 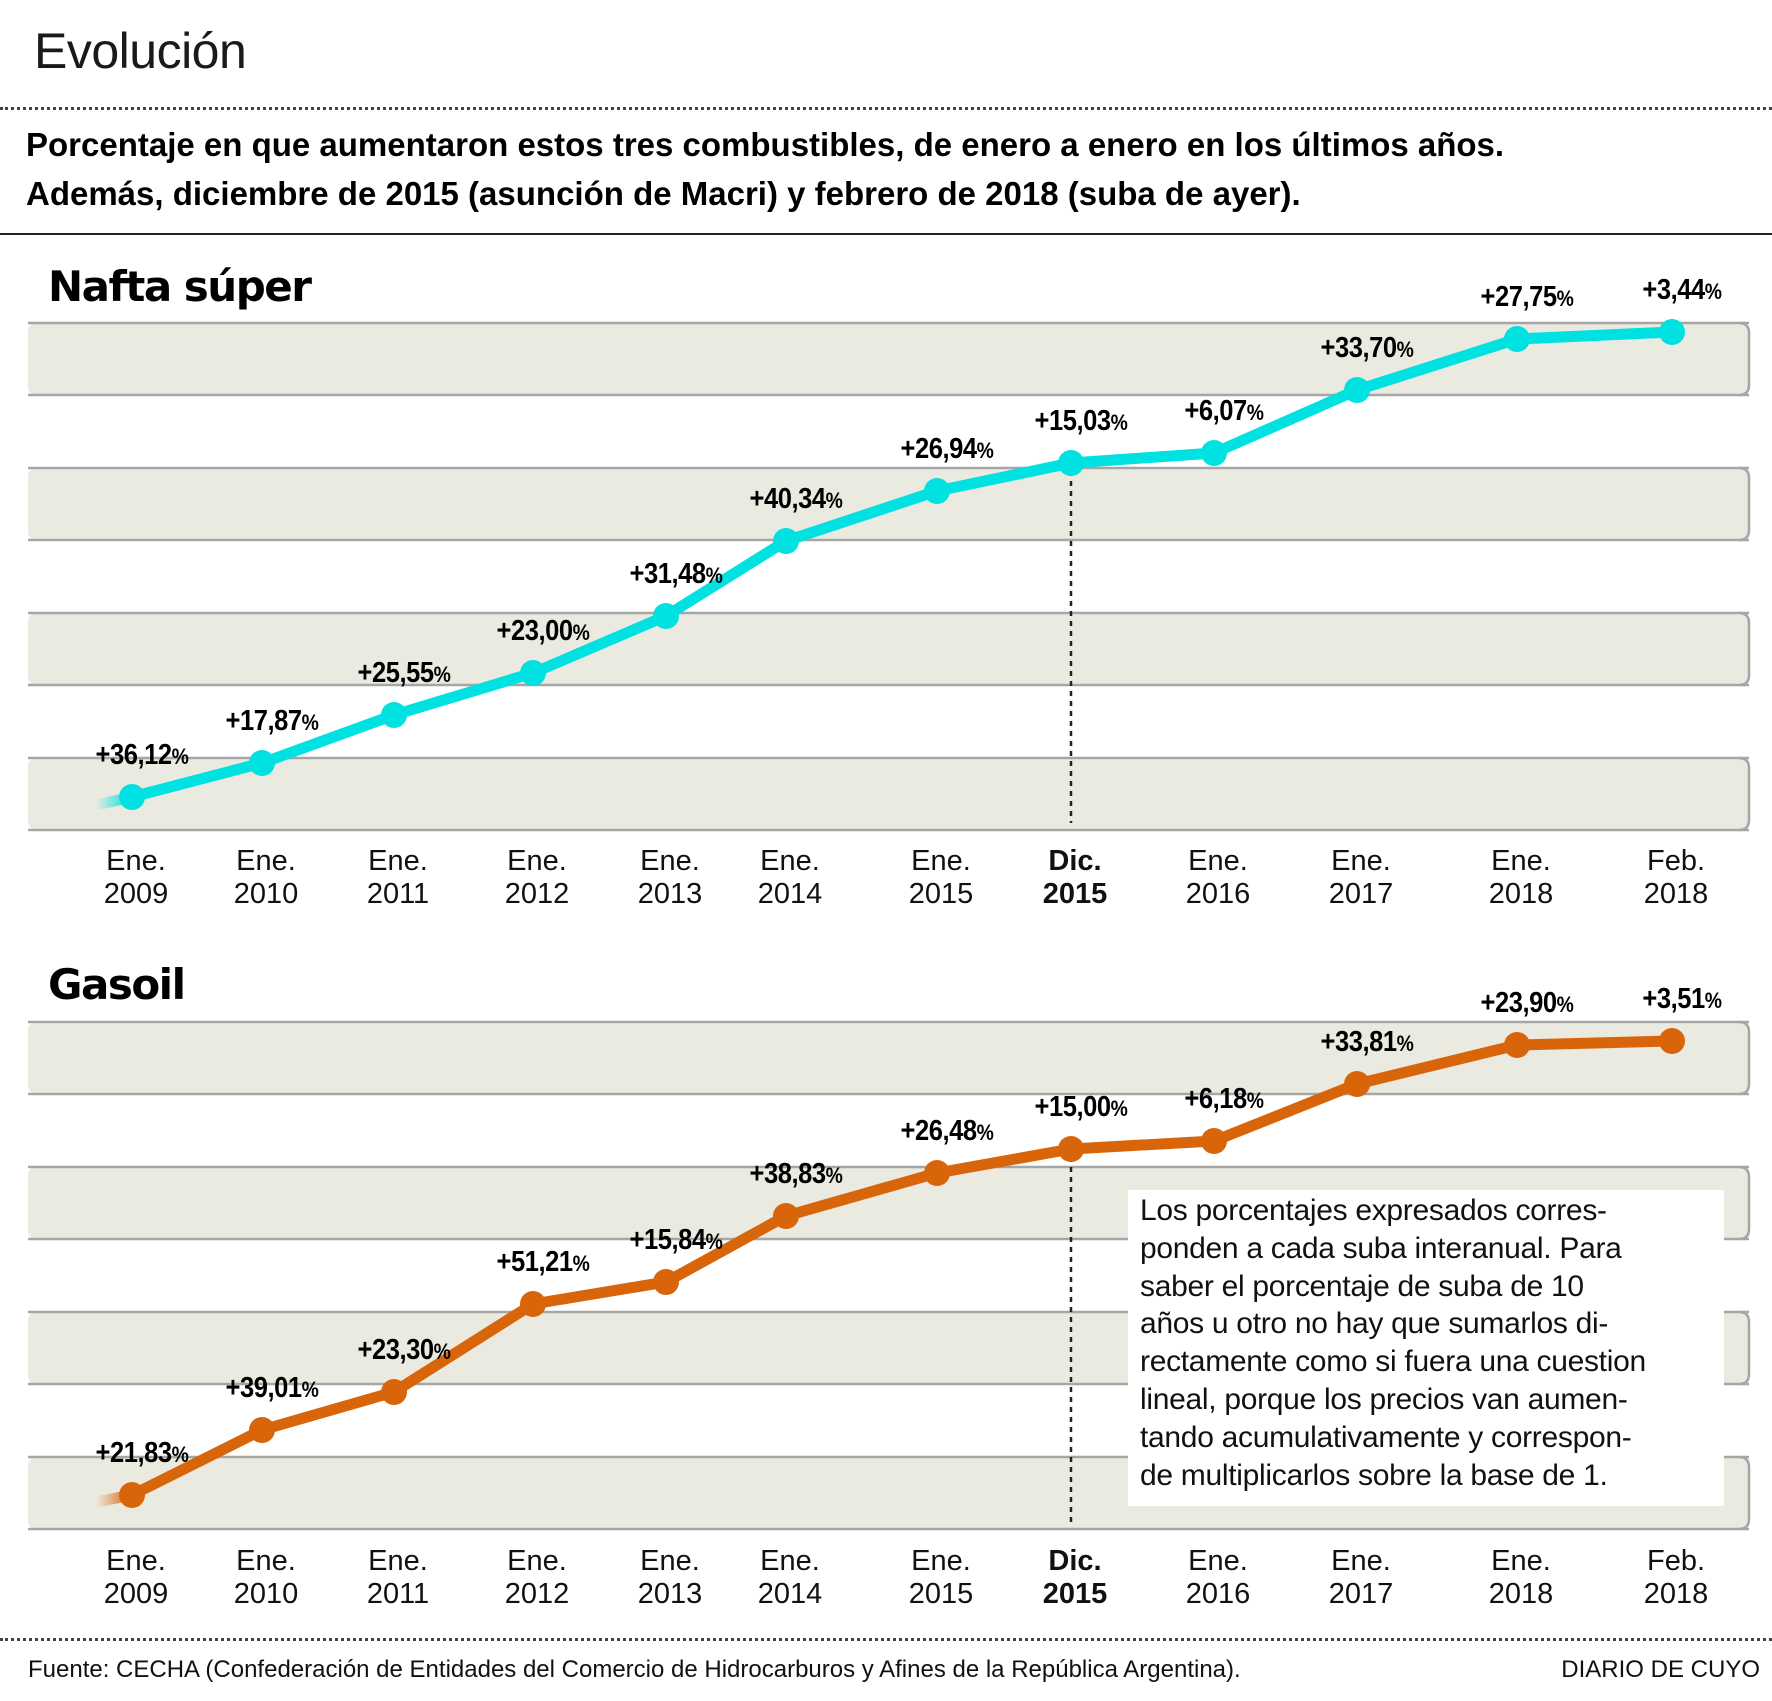 I want to click on gasoil-value-number: +38,83, so click(x=788, y=1174).